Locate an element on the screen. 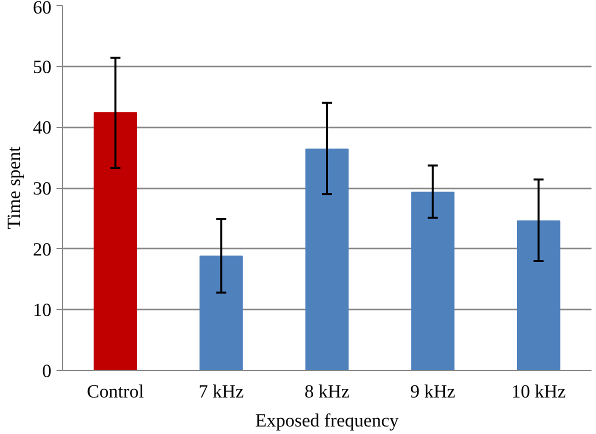 The height and width of the screenshot is (434, 596). y-tick-label: 20 is located at coordinates (42, 249).